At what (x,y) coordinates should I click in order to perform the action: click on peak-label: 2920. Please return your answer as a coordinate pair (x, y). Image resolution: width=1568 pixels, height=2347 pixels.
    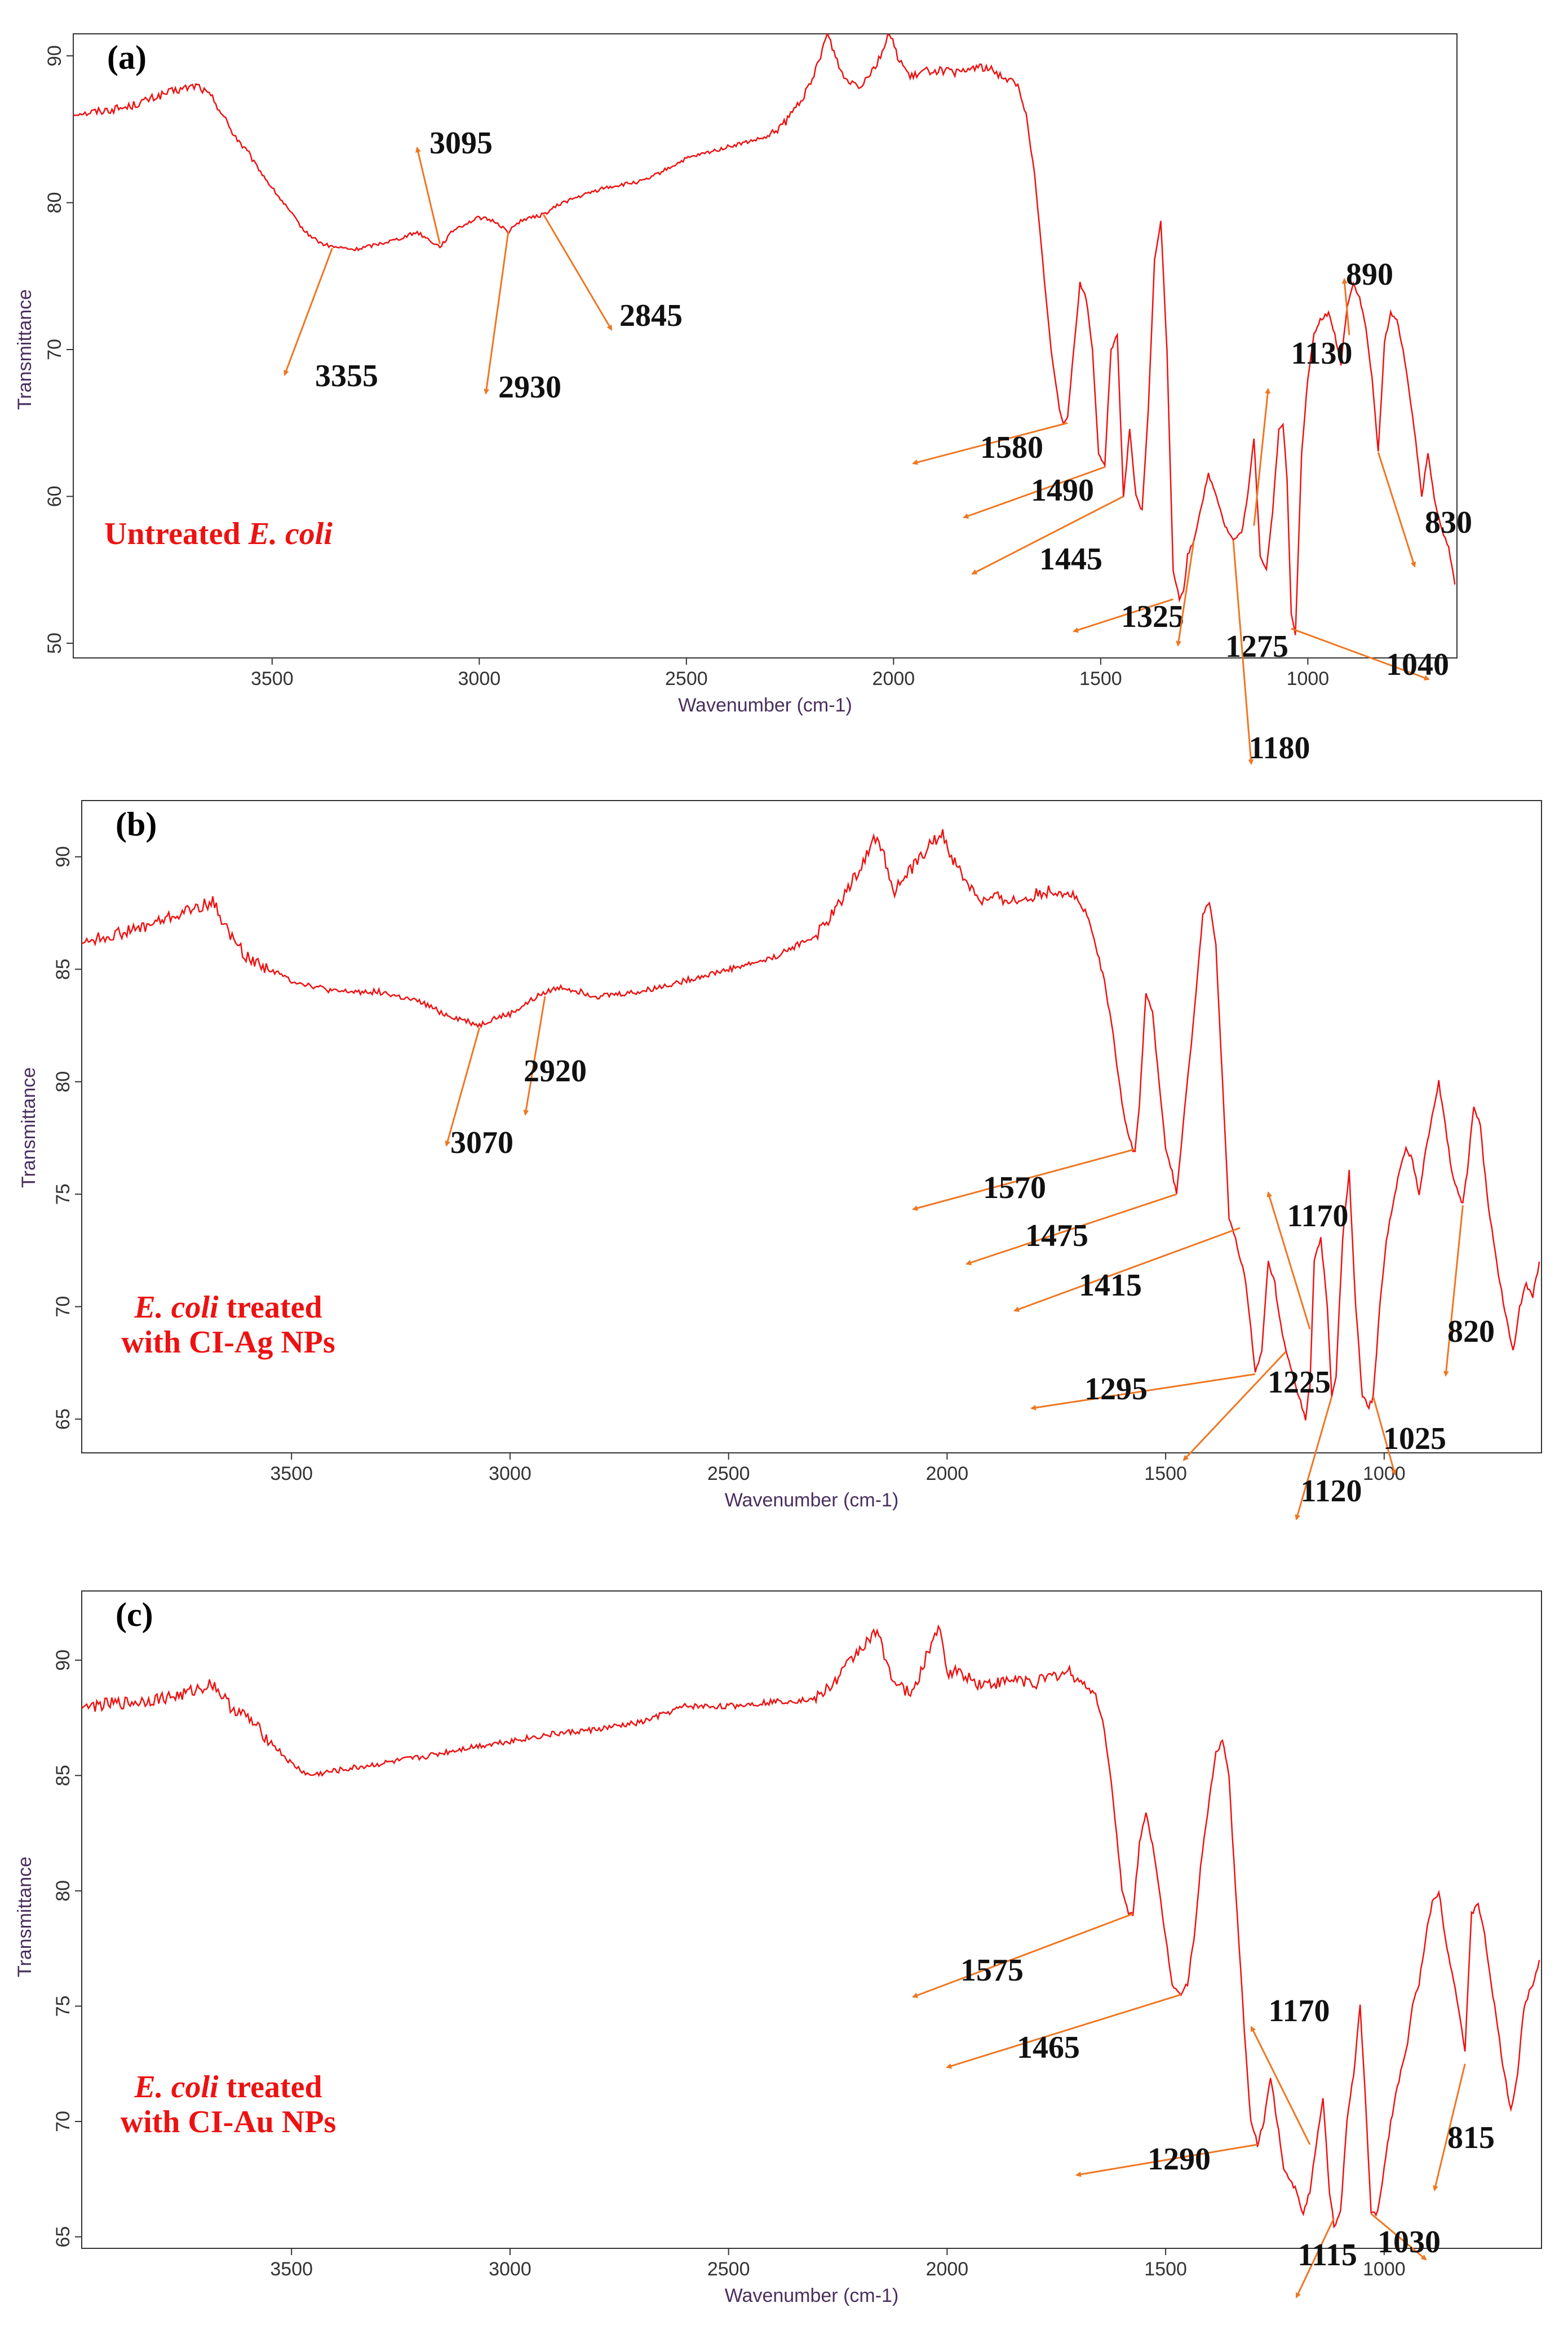
    Looking at the image, I should click on (555, 1071).